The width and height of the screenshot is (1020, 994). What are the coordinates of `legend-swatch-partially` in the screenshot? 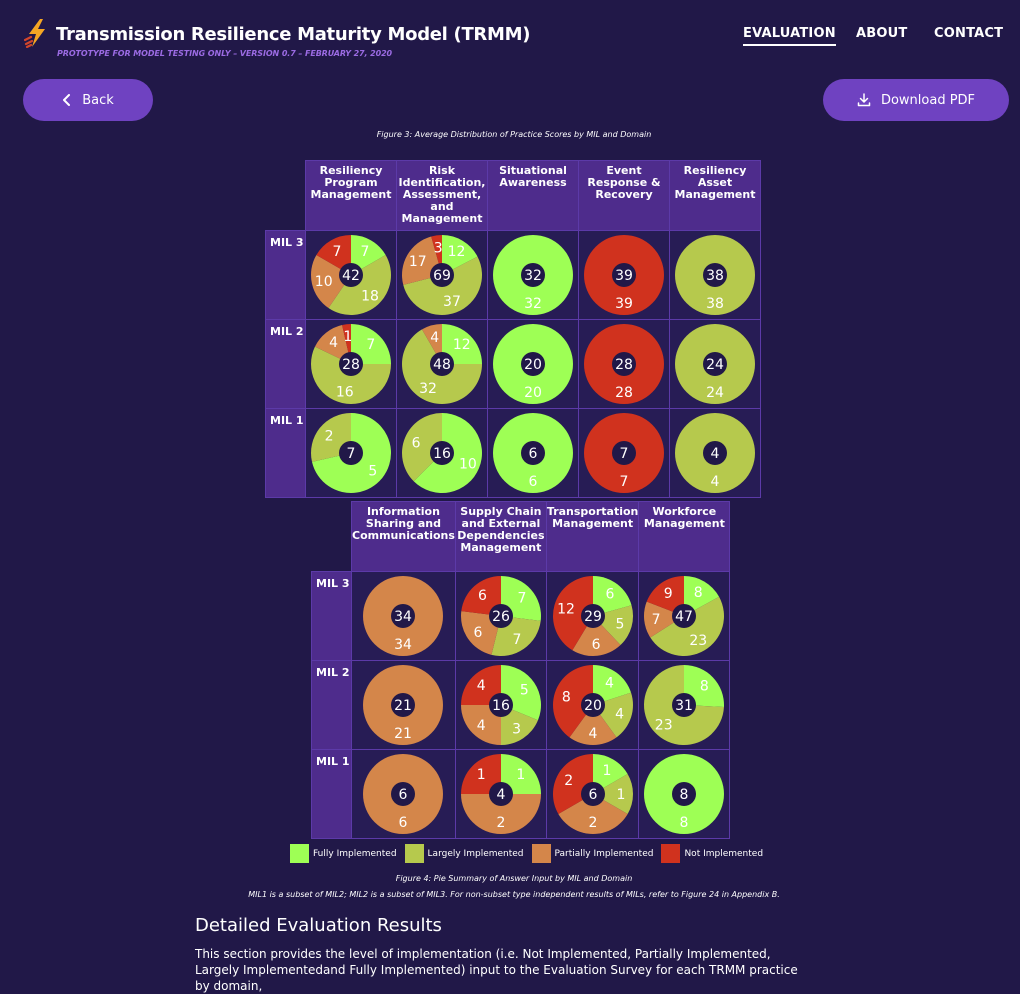 It's located at (541, 853).